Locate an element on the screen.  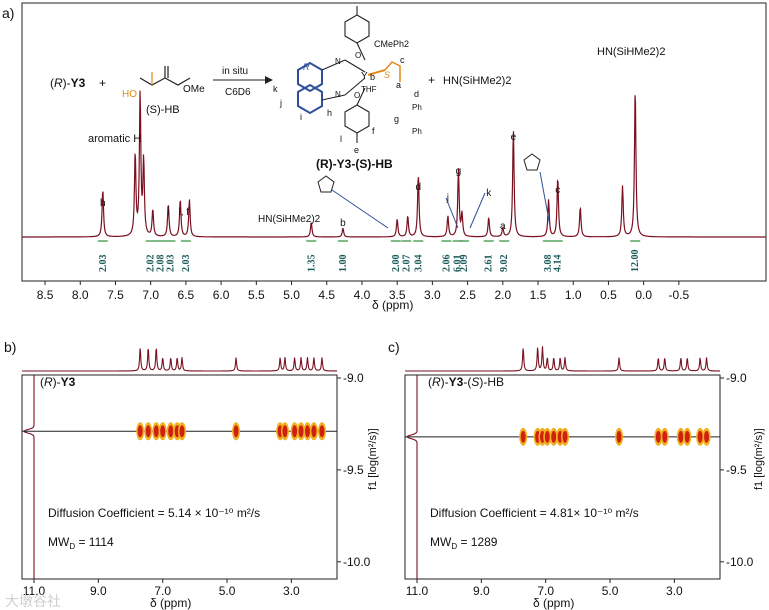
dosy-frame-b is located at coordinates (179, 477).